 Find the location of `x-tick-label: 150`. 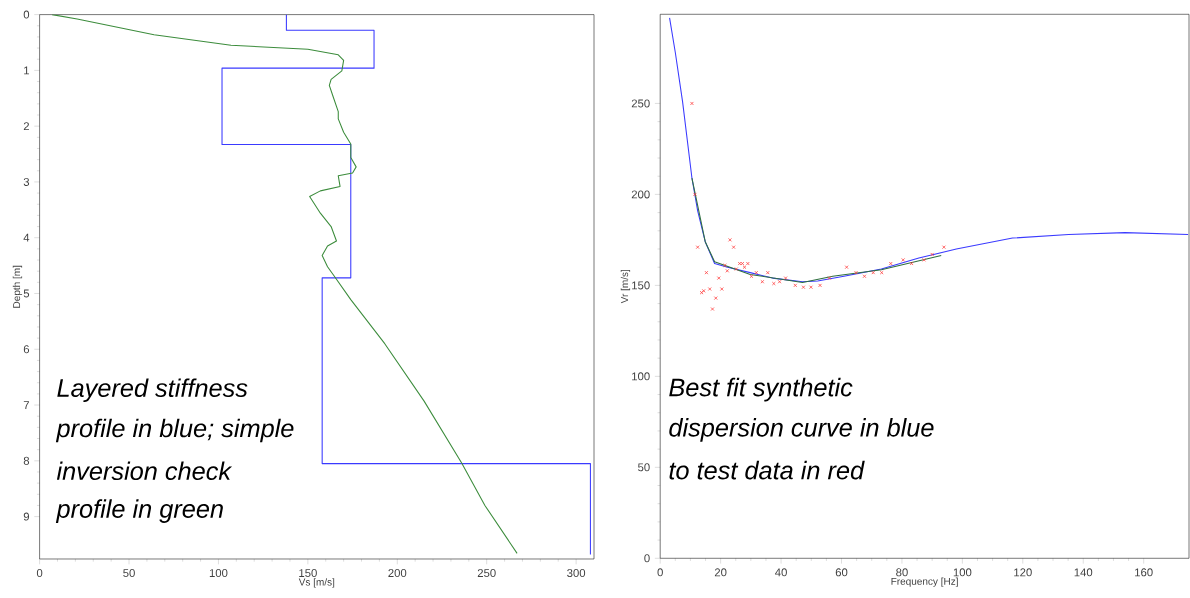

x-tick-label: 150 is located at coordinates (308, 573).